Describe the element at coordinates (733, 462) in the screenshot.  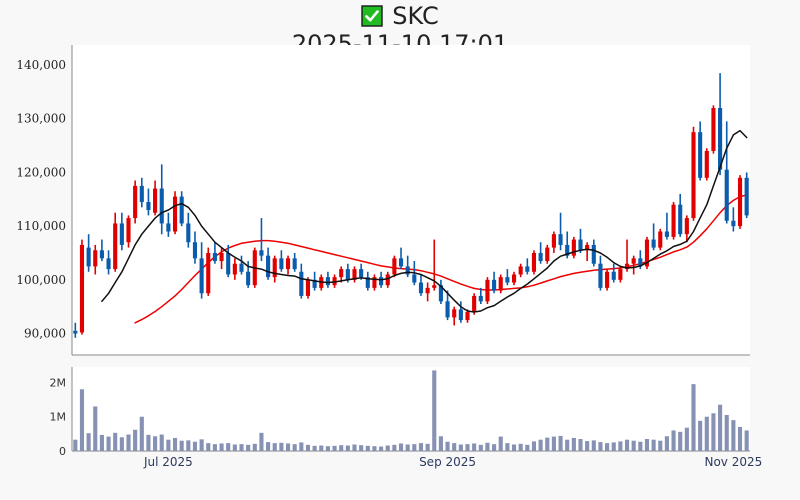
I see `x-tick-label: Nov 2025` at that location.